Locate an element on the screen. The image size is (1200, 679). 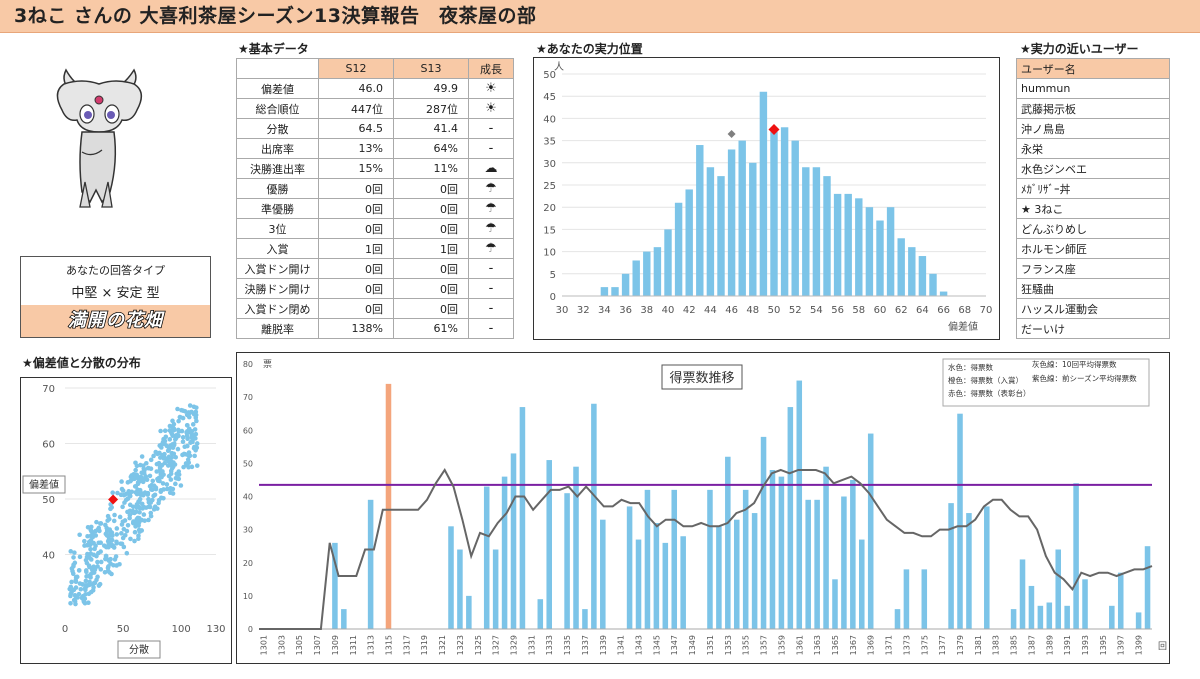
hist-y-unit: 人 is located at coordinates (559, 67).